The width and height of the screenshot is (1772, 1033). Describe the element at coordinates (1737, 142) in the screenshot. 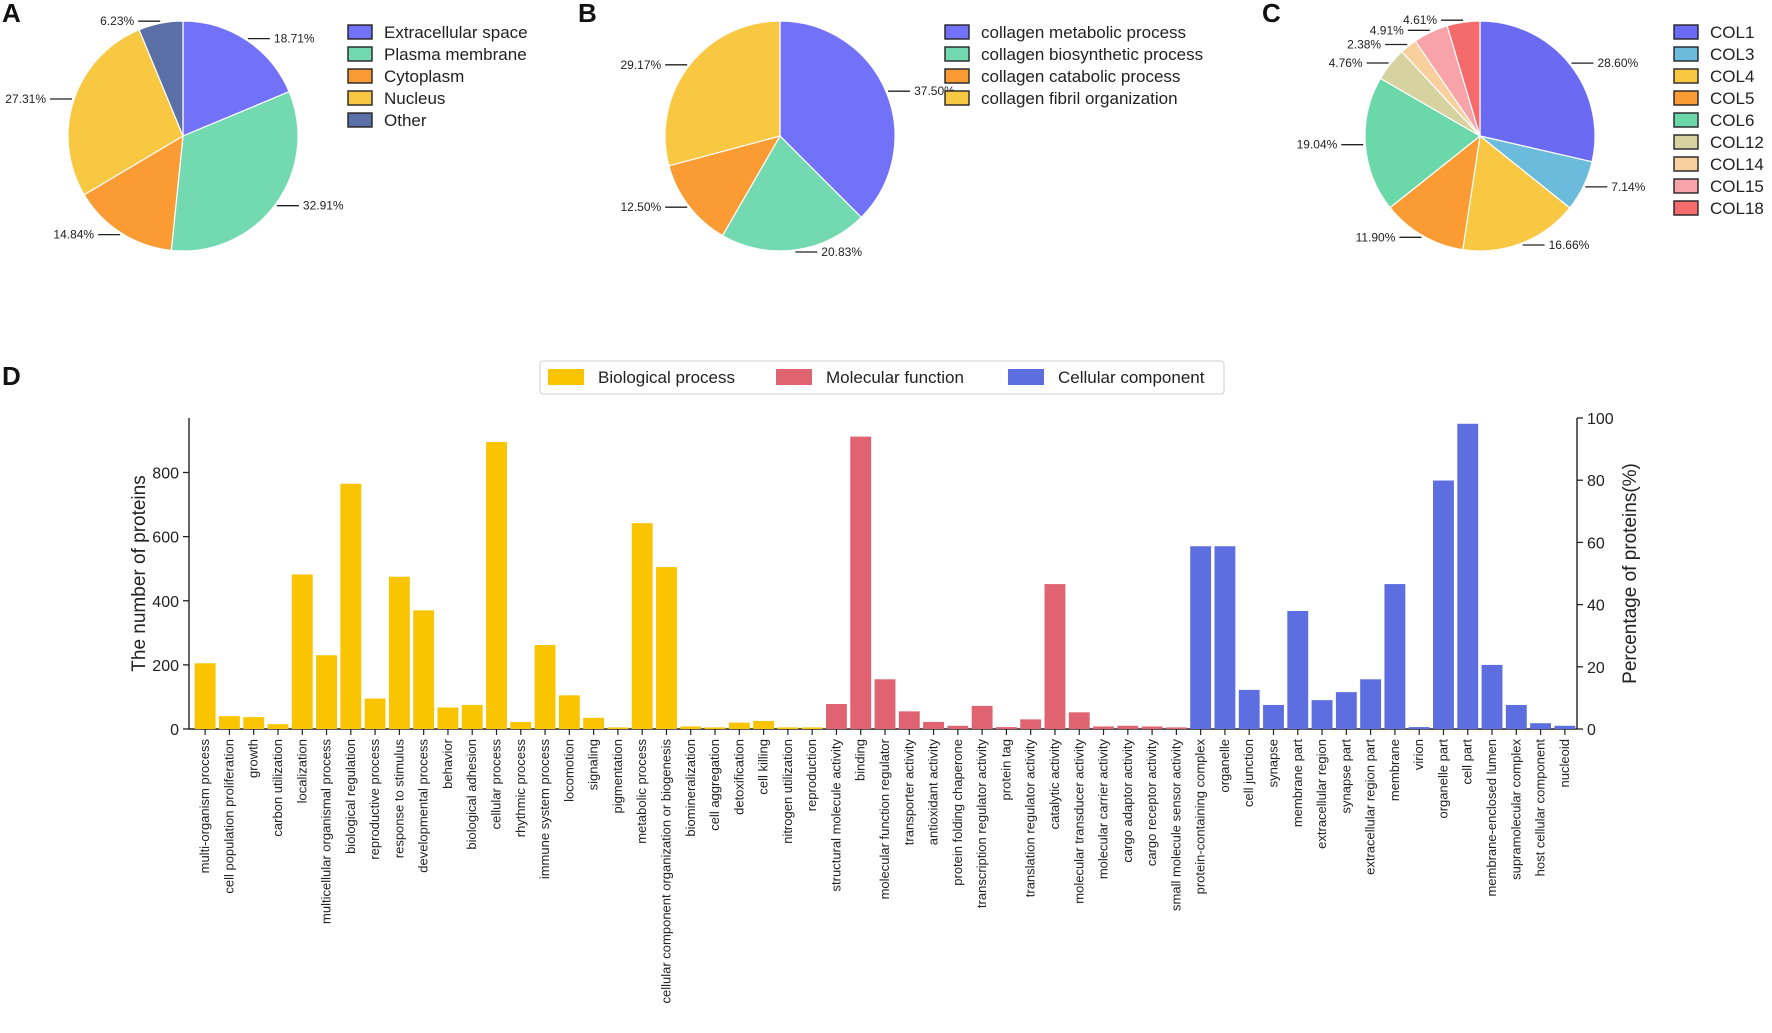

I see `legend-label: COL12` at that location.